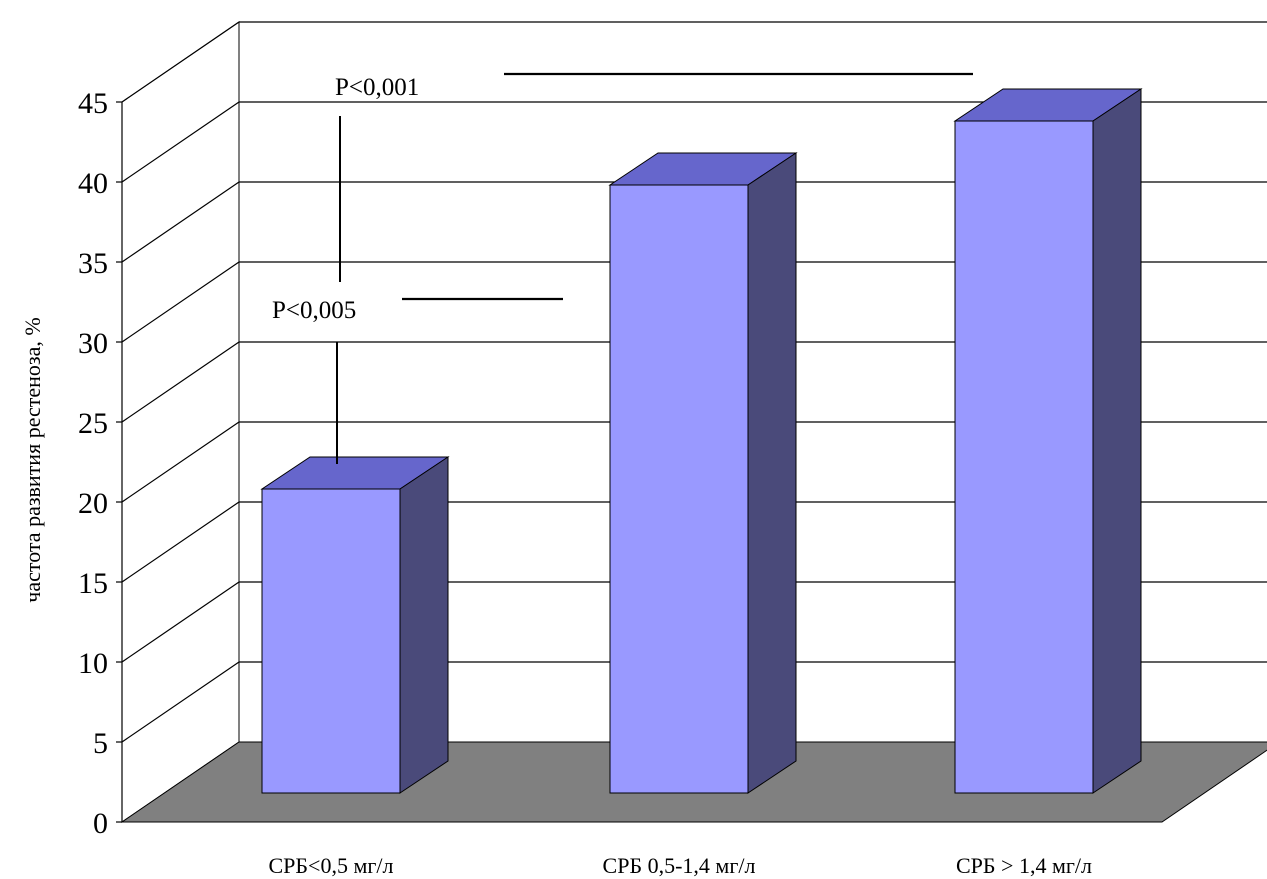 This screenshot has height=879, width=1267. Describe the element at coordinates (93, 183) in the screenshot. I see `y-tick-label: 40` at that location.